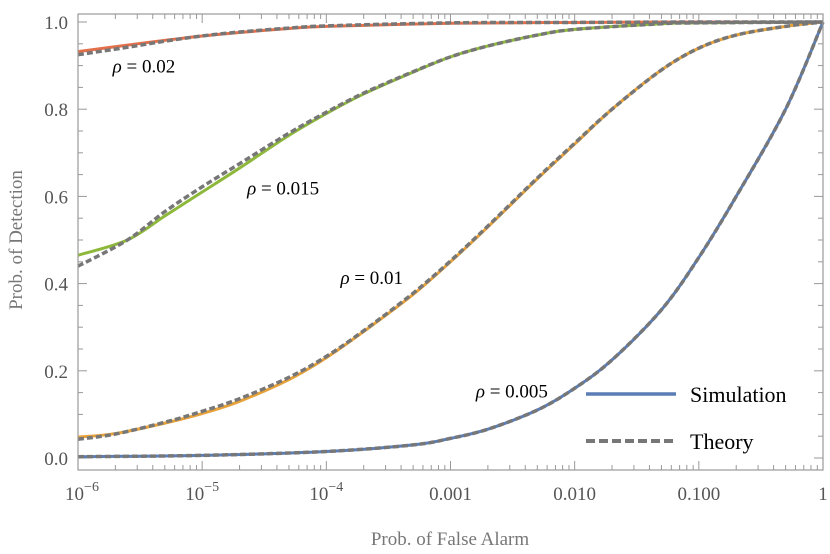 Image resolution: width=830 pixels, height=554 pixels. I want to click on legend-simulation-label: Simulation, so click(738, 394).